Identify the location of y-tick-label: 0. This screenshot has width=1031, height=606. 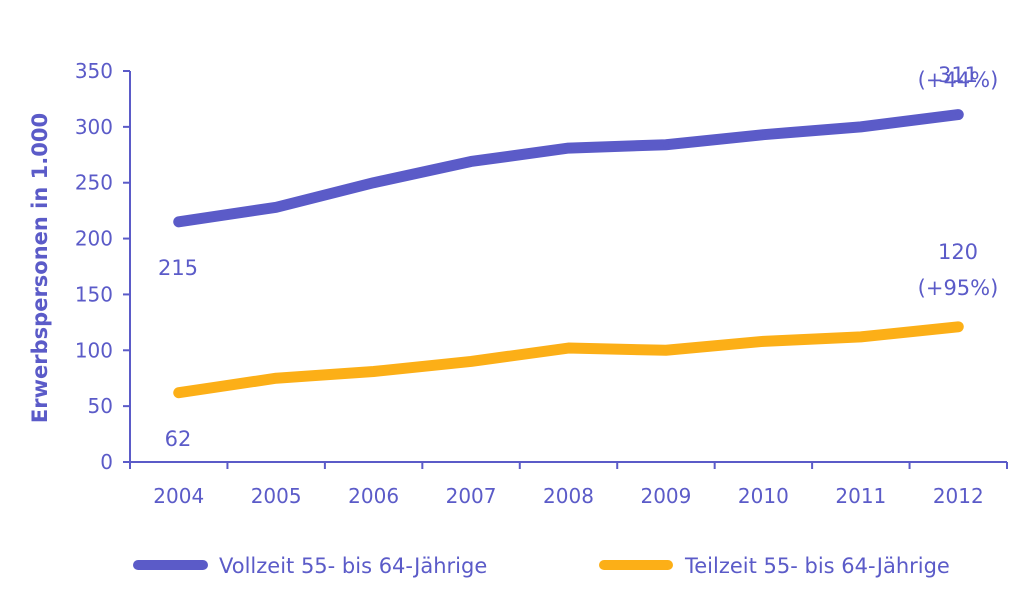
(106, 462).